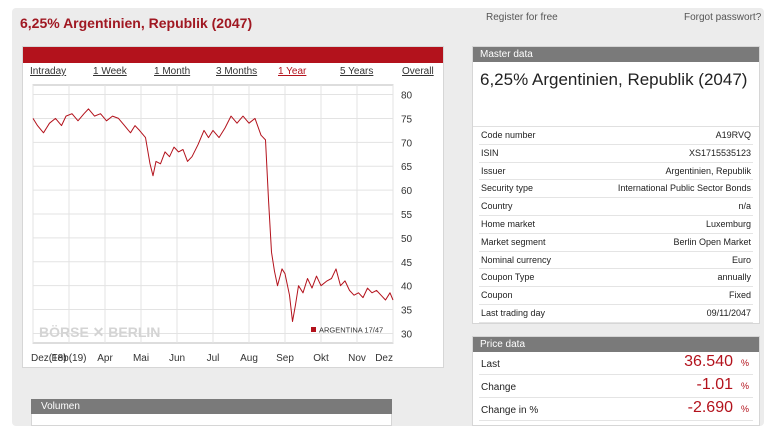 The image size is (784, 439). Describe the element at coordinates (616, 54) in the screenshot. I see `master-data-header: Master data` at that location.